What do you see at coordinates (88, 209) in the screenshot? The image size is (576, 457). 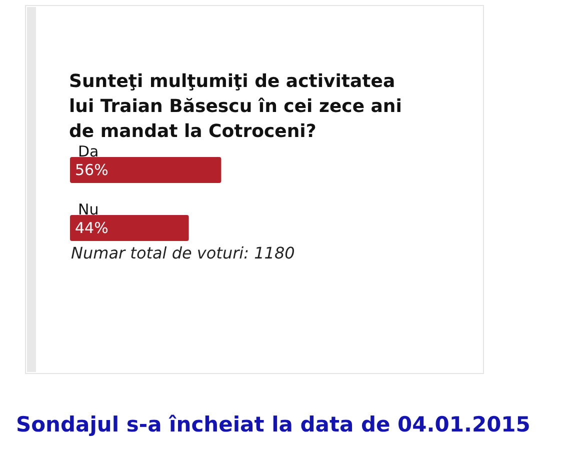 I see `y-tick-label: Nu` at bounding box center [88, 209].